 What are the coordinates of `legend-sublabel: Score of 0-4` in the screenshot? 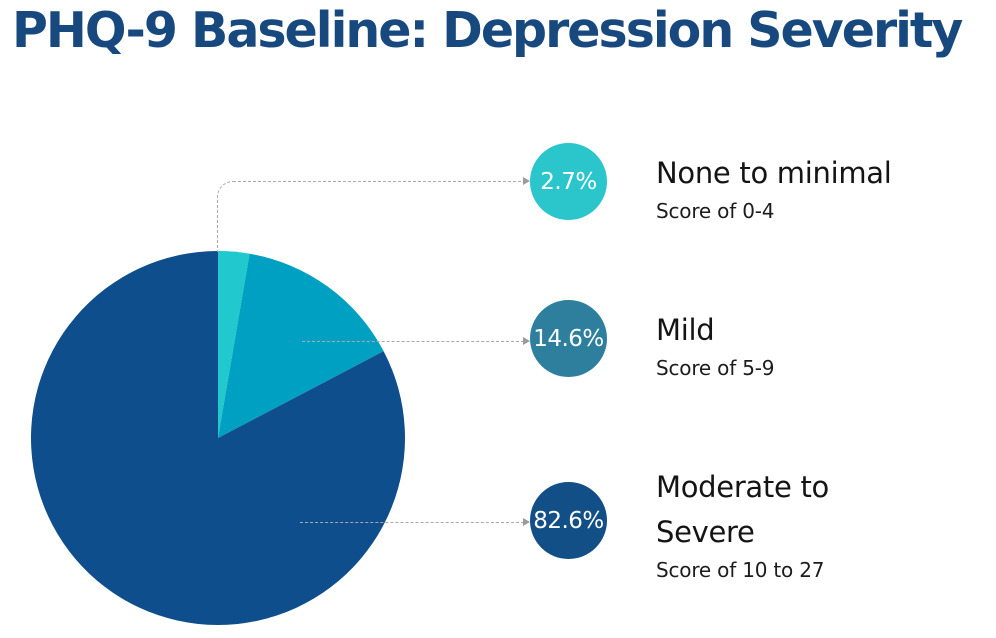 It's located at (715, 211).